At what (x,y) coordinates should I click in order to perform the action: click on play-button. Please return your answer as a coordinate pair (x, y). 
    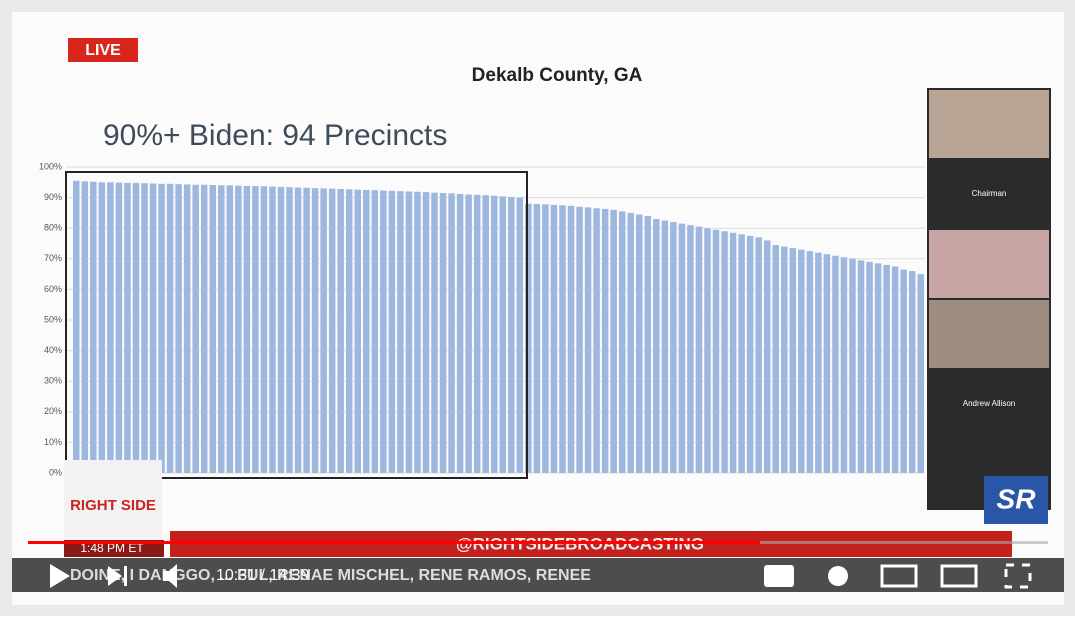
    Looking at the image, I should click on (60, 576).